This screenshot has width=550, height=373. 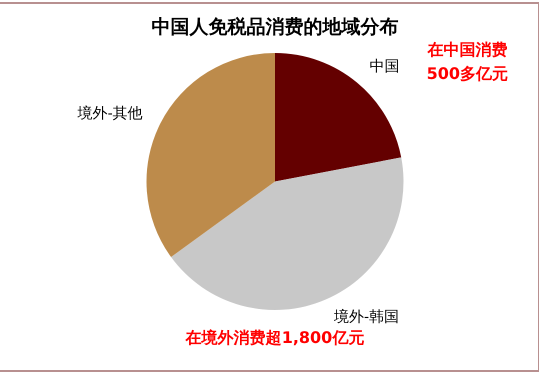 What do you see at coordinates (385, 65) in the screenshot?
I see `slice-label: 中国` at bounding box center [385, 65].